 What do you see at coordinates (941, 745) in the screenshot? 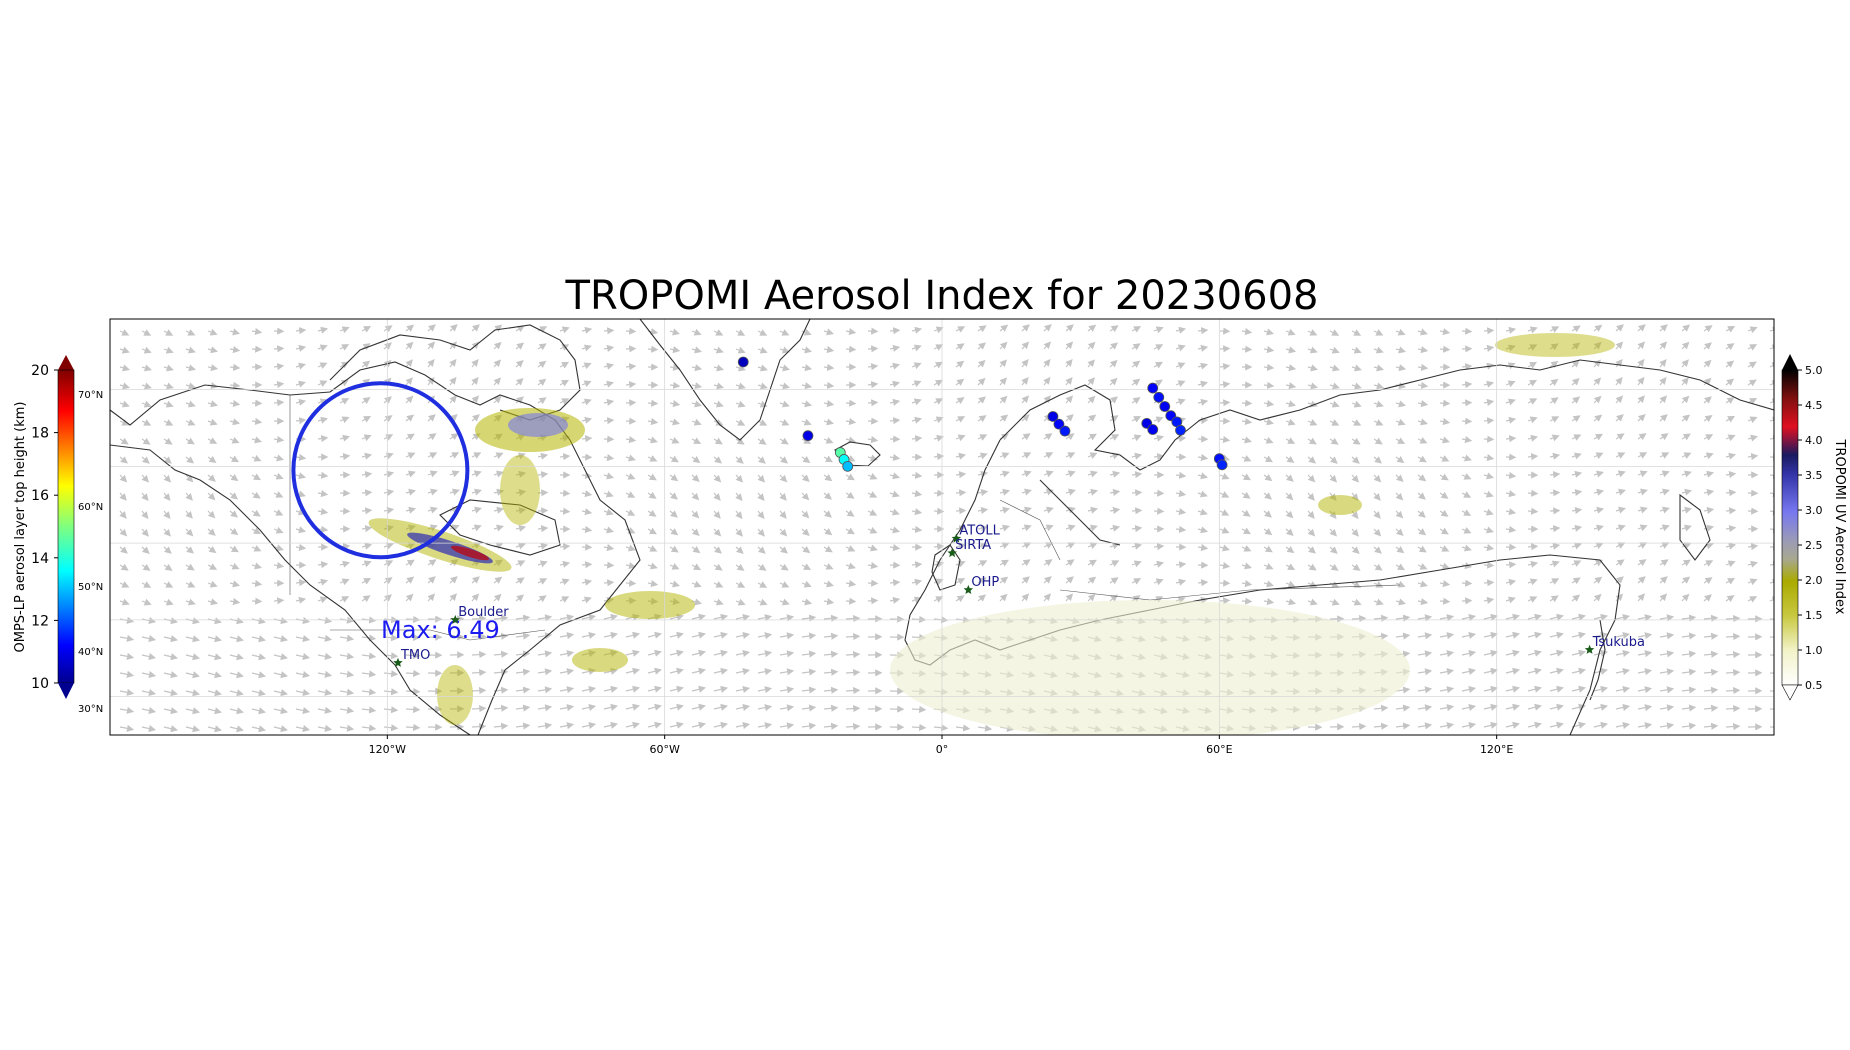
I see `longitude-ticks: 120°W 60°W 0° 60°E 120°E` at bounding box center [941, 745].